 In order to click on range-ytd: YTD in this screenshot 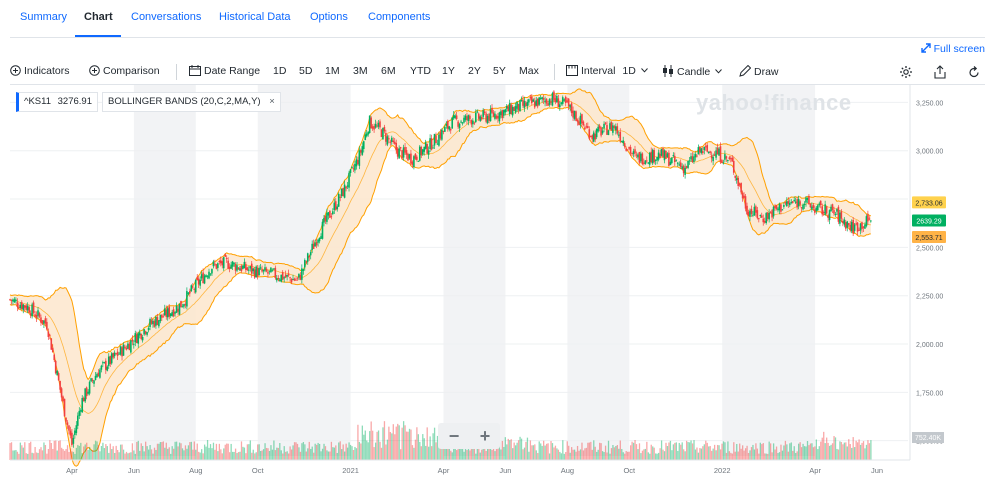, I will do `click(420, 71)`.